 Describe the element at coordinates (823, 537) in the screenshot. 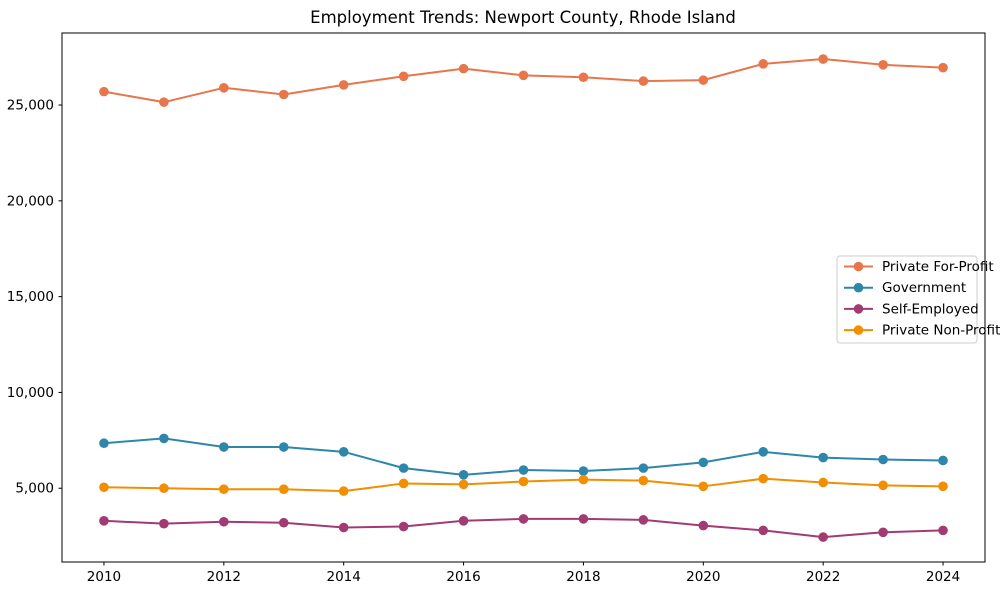

I see `data-point-self-employed-2022` at that location.